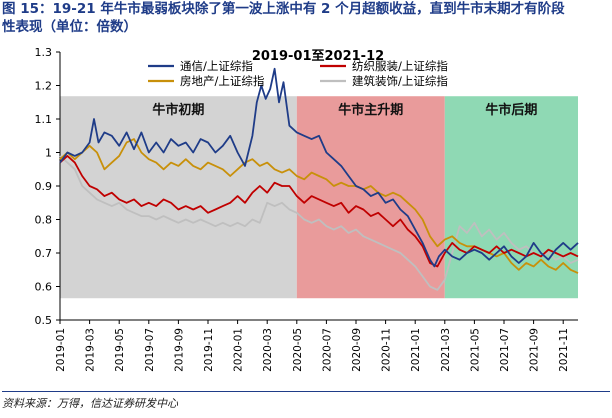  I want to click on x-tick-label: 2021-01, so click(416, 350).